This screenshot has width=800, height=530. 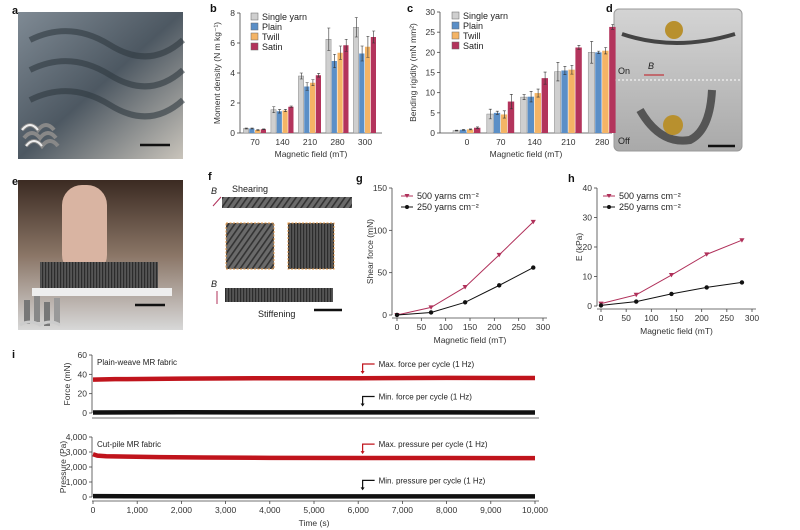 What do you see at coordinates (138, 510) in the screenshot?
I see `x-tick-label: 1,000` at bounding box center [138, 510].